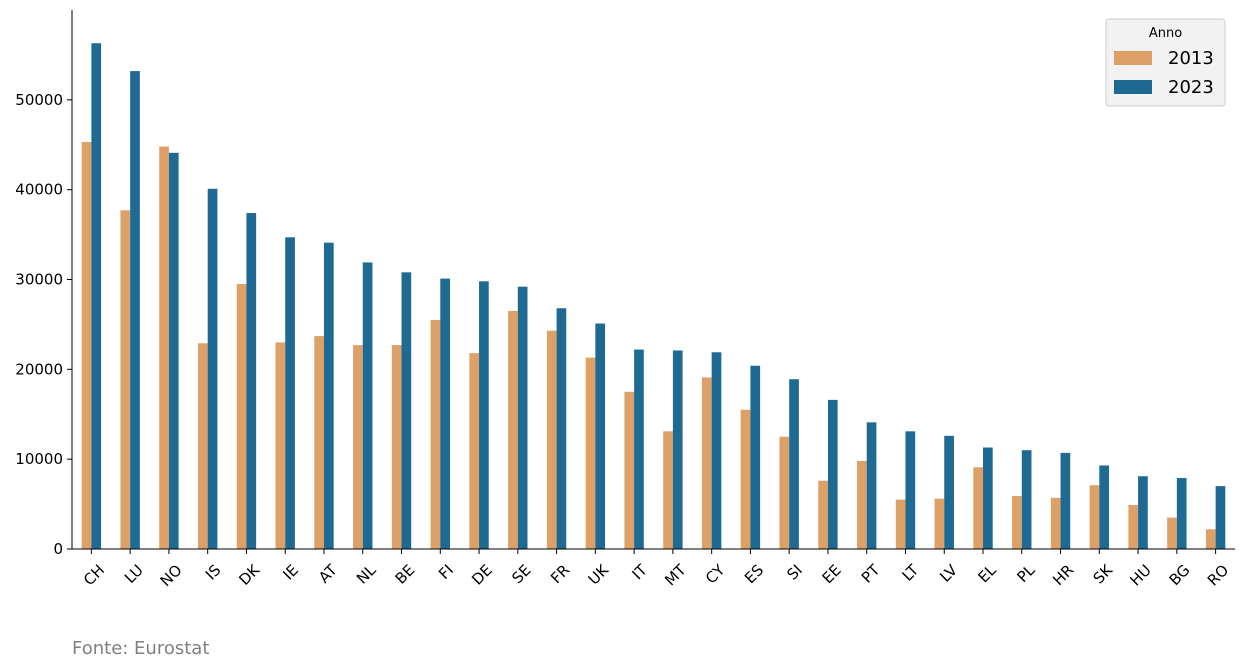 Image resolution: width=1244 pixels, height=670 pixels. Describe the element at coordinates (1218, 575) in the screenshot. I see `x-tick-label: RO` at that location.